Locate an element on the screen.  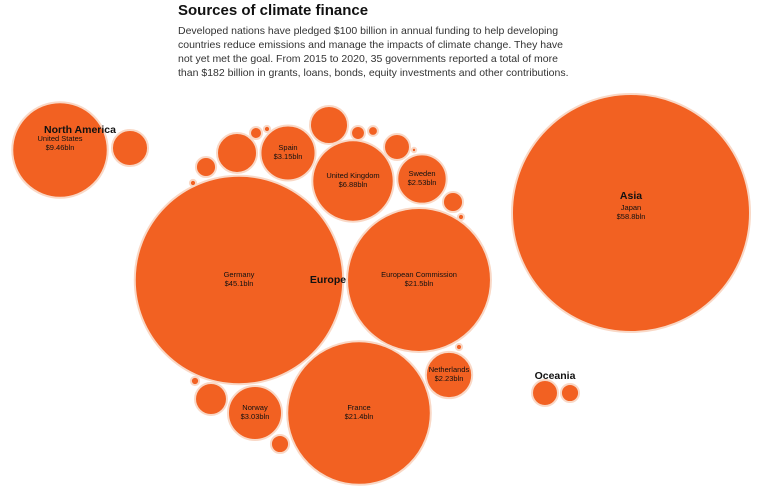
chart-title: Sources of climate finance is located at coordinates (273, 10).